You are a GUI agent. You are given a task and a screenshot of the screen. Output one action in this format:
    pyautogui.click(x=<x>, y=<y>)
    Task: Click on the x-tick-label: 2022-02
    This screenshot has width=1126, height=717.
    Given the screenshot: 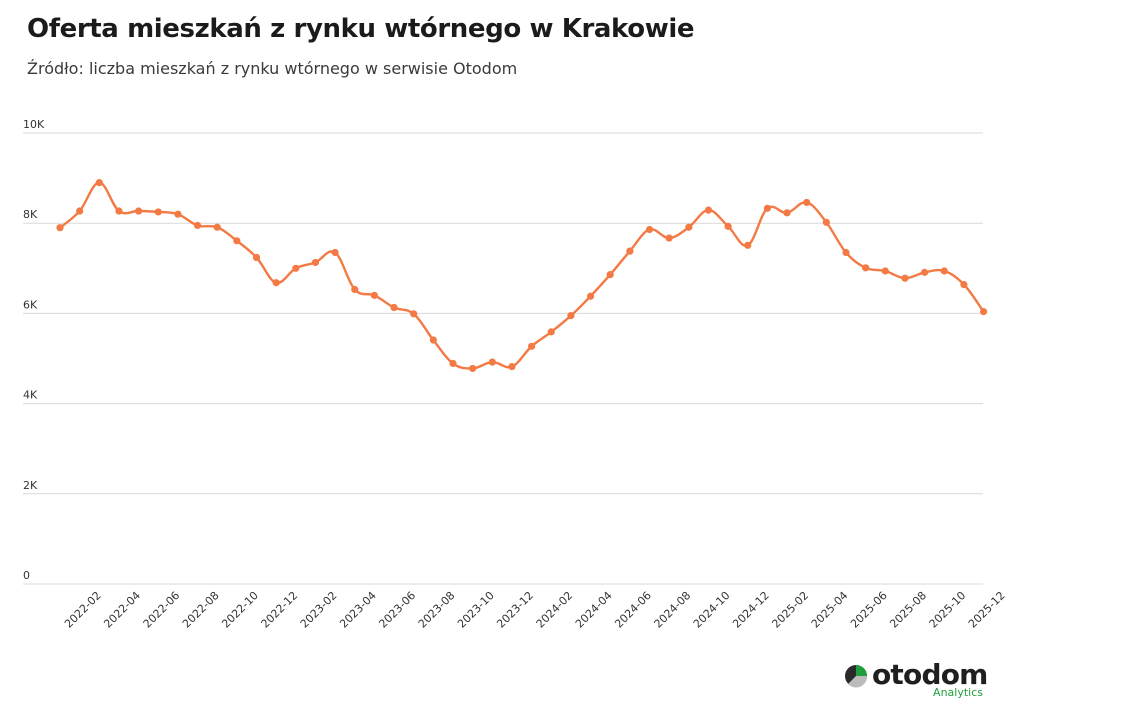 What is the action you would take?
    pyautogui.click(x=83, y=610)
    